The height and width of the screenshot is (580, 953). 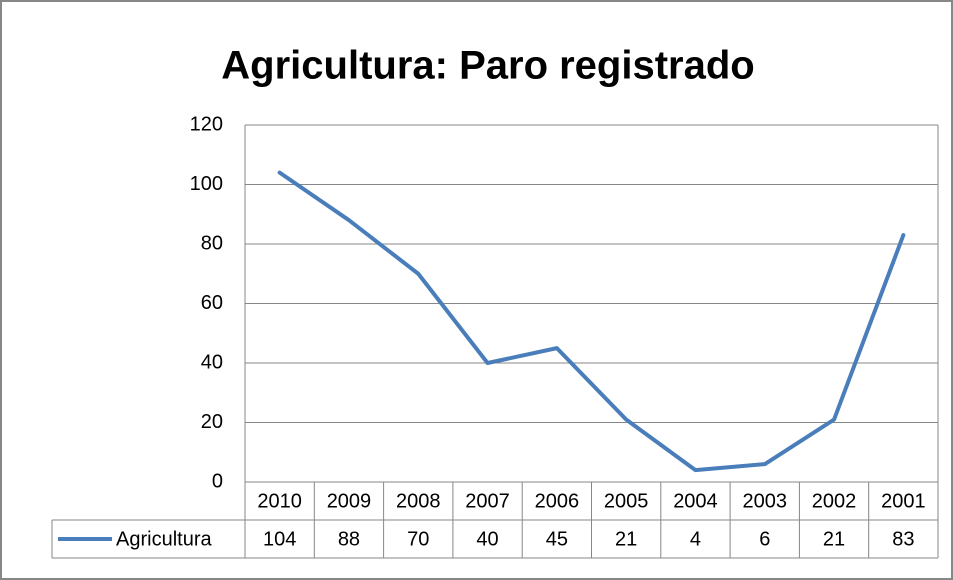 I want to click on x-tick-label: 2007, so click(x=487, y=501).